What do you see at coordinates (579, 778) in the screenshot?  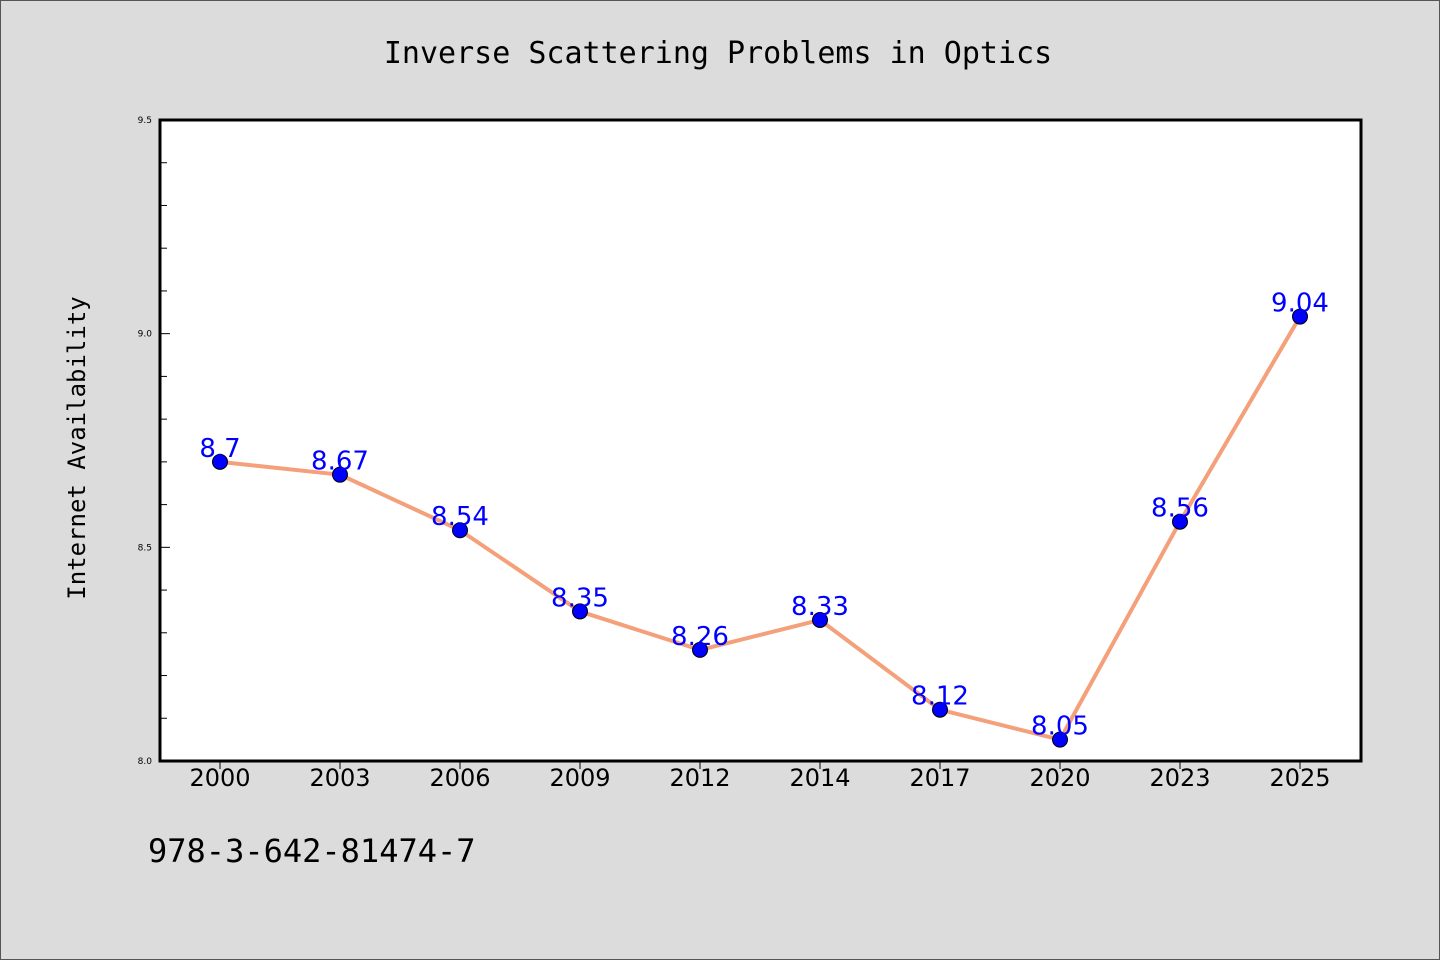 I see `x-tick-label: 2009` at bounding box center [579, 778].